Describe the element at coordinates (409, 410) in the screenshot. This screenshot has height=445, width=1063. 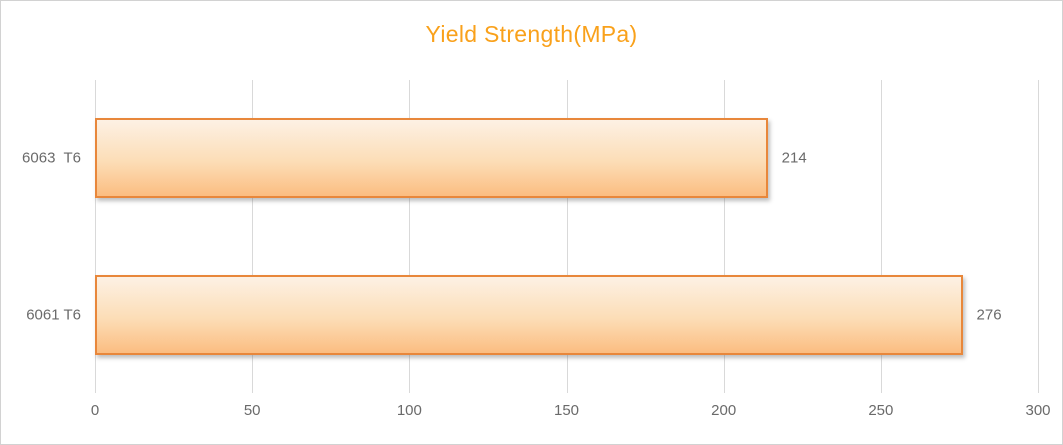
I see `x-tick-label: 100` at that location.